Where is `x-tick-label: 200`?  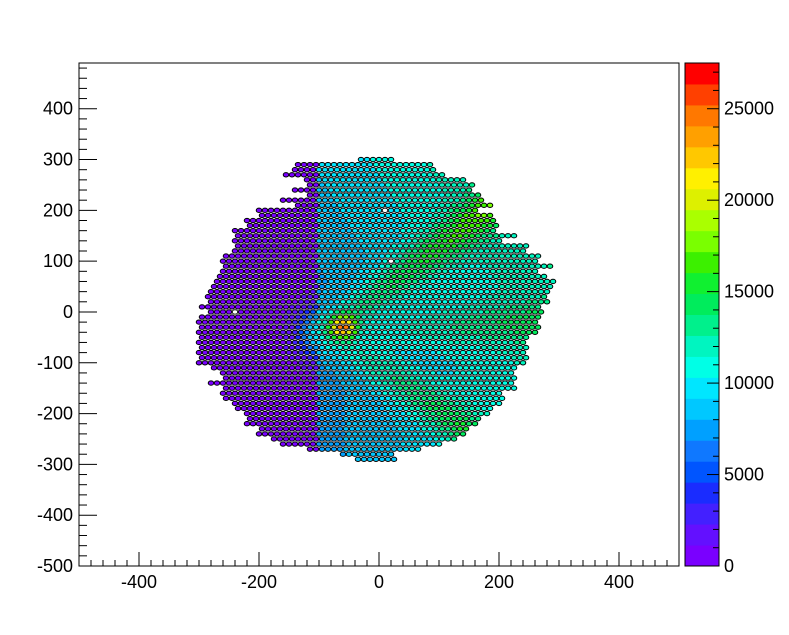
x-tick-label: 200 is located at coordinates (499, 582).